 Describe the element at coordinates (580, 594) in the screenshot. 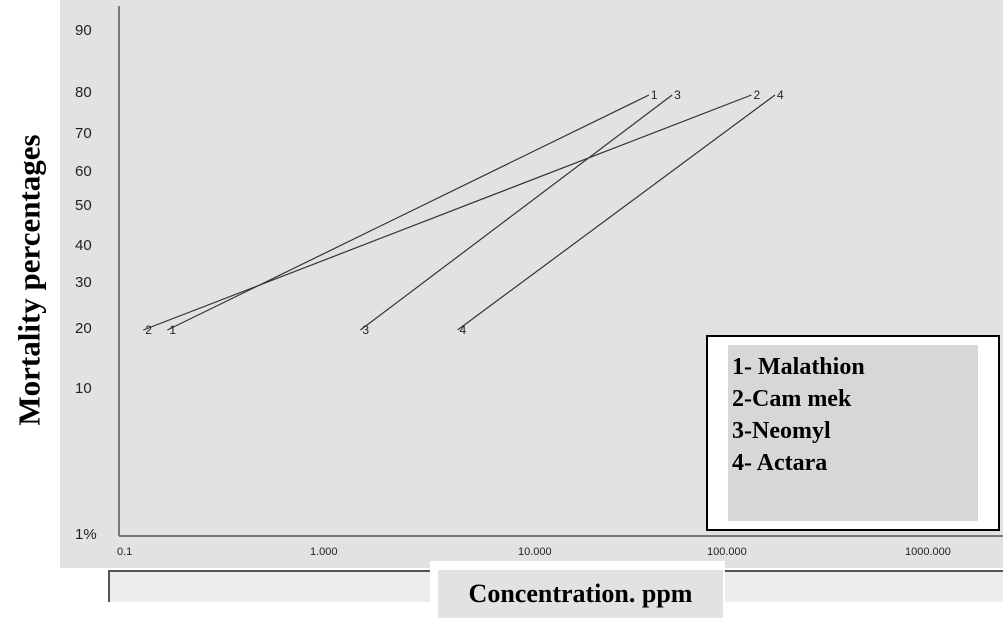

I see `x-axis-title: Concentration. ppm` at that location.